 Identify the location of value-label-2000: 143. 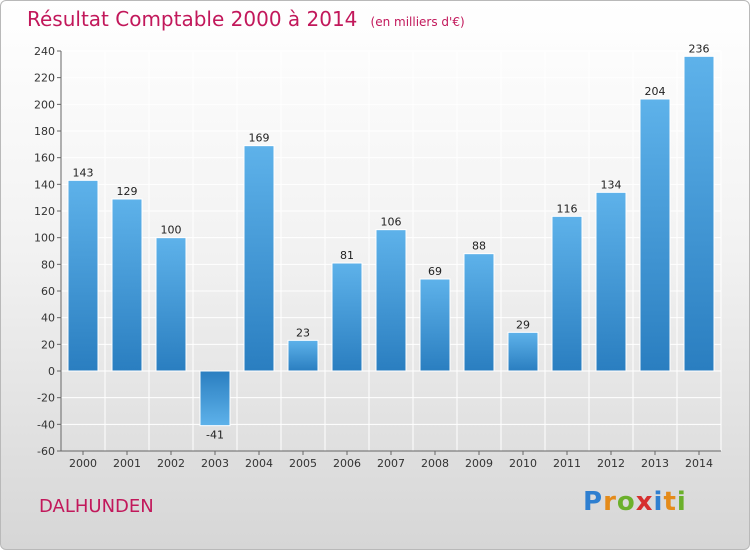
(83, 172).